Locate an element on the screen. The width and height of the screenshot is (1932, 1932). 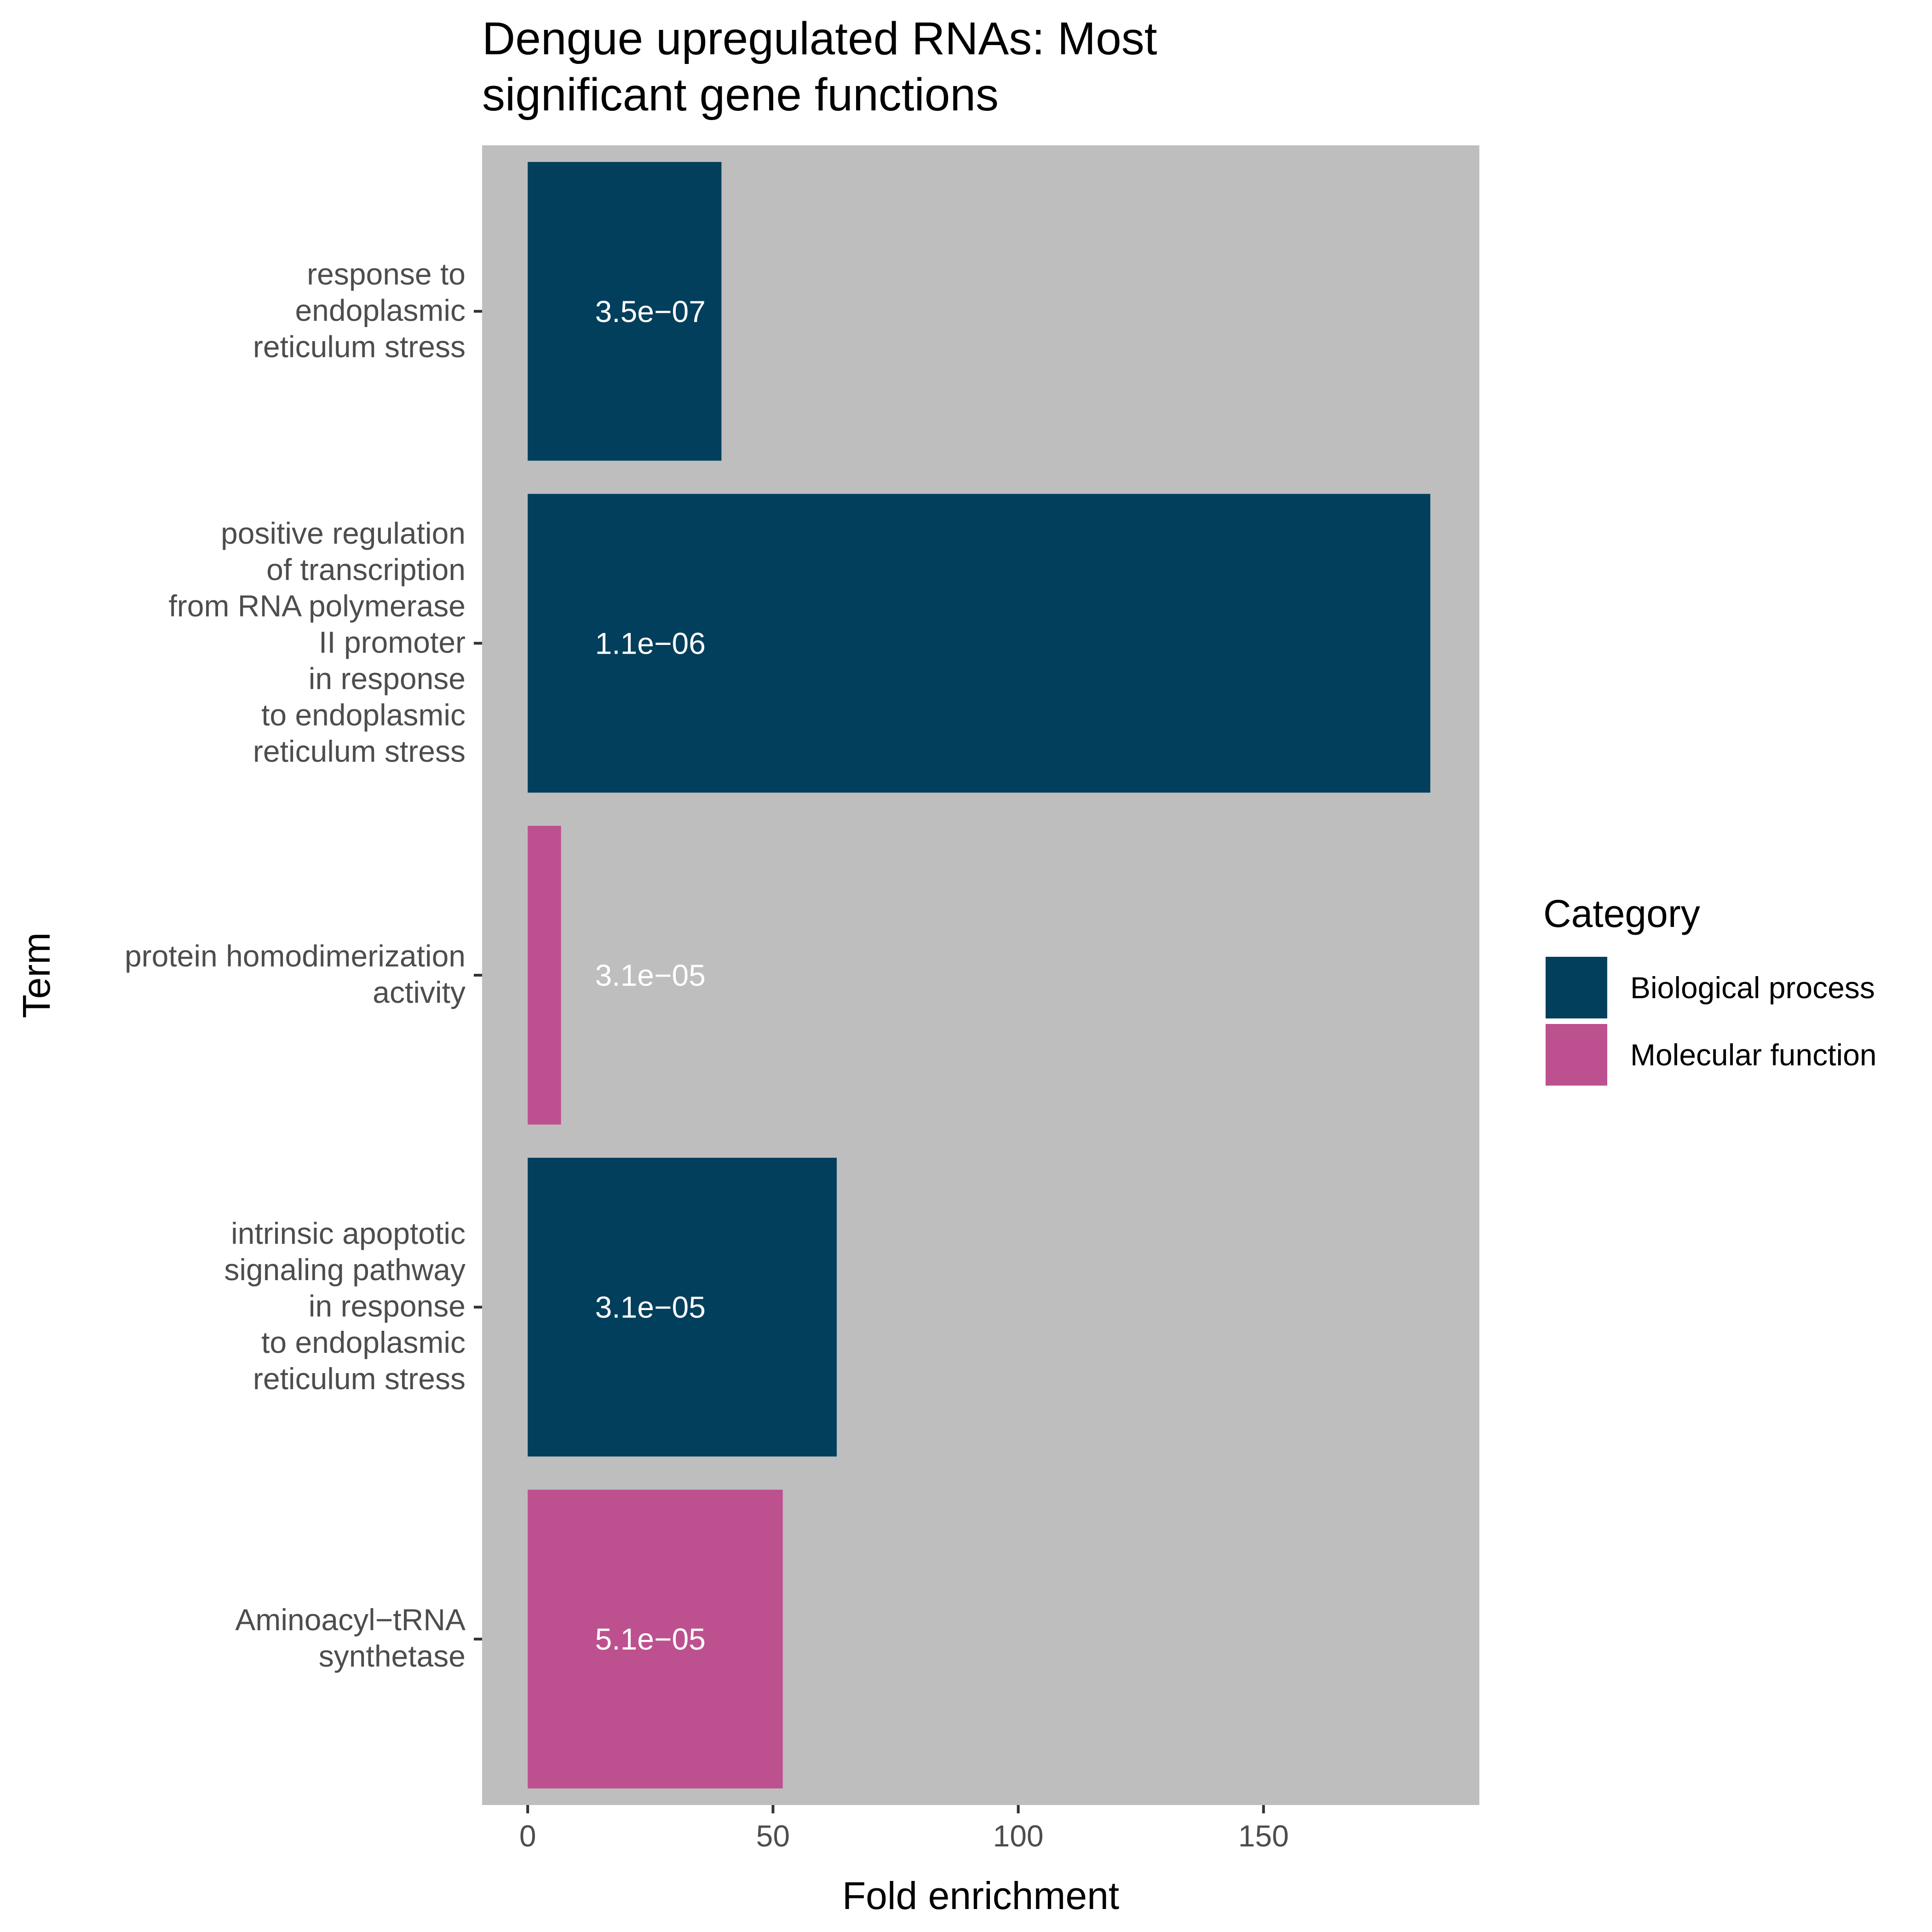
y-tick-label: II promoter is located at coordinates (392, 642).